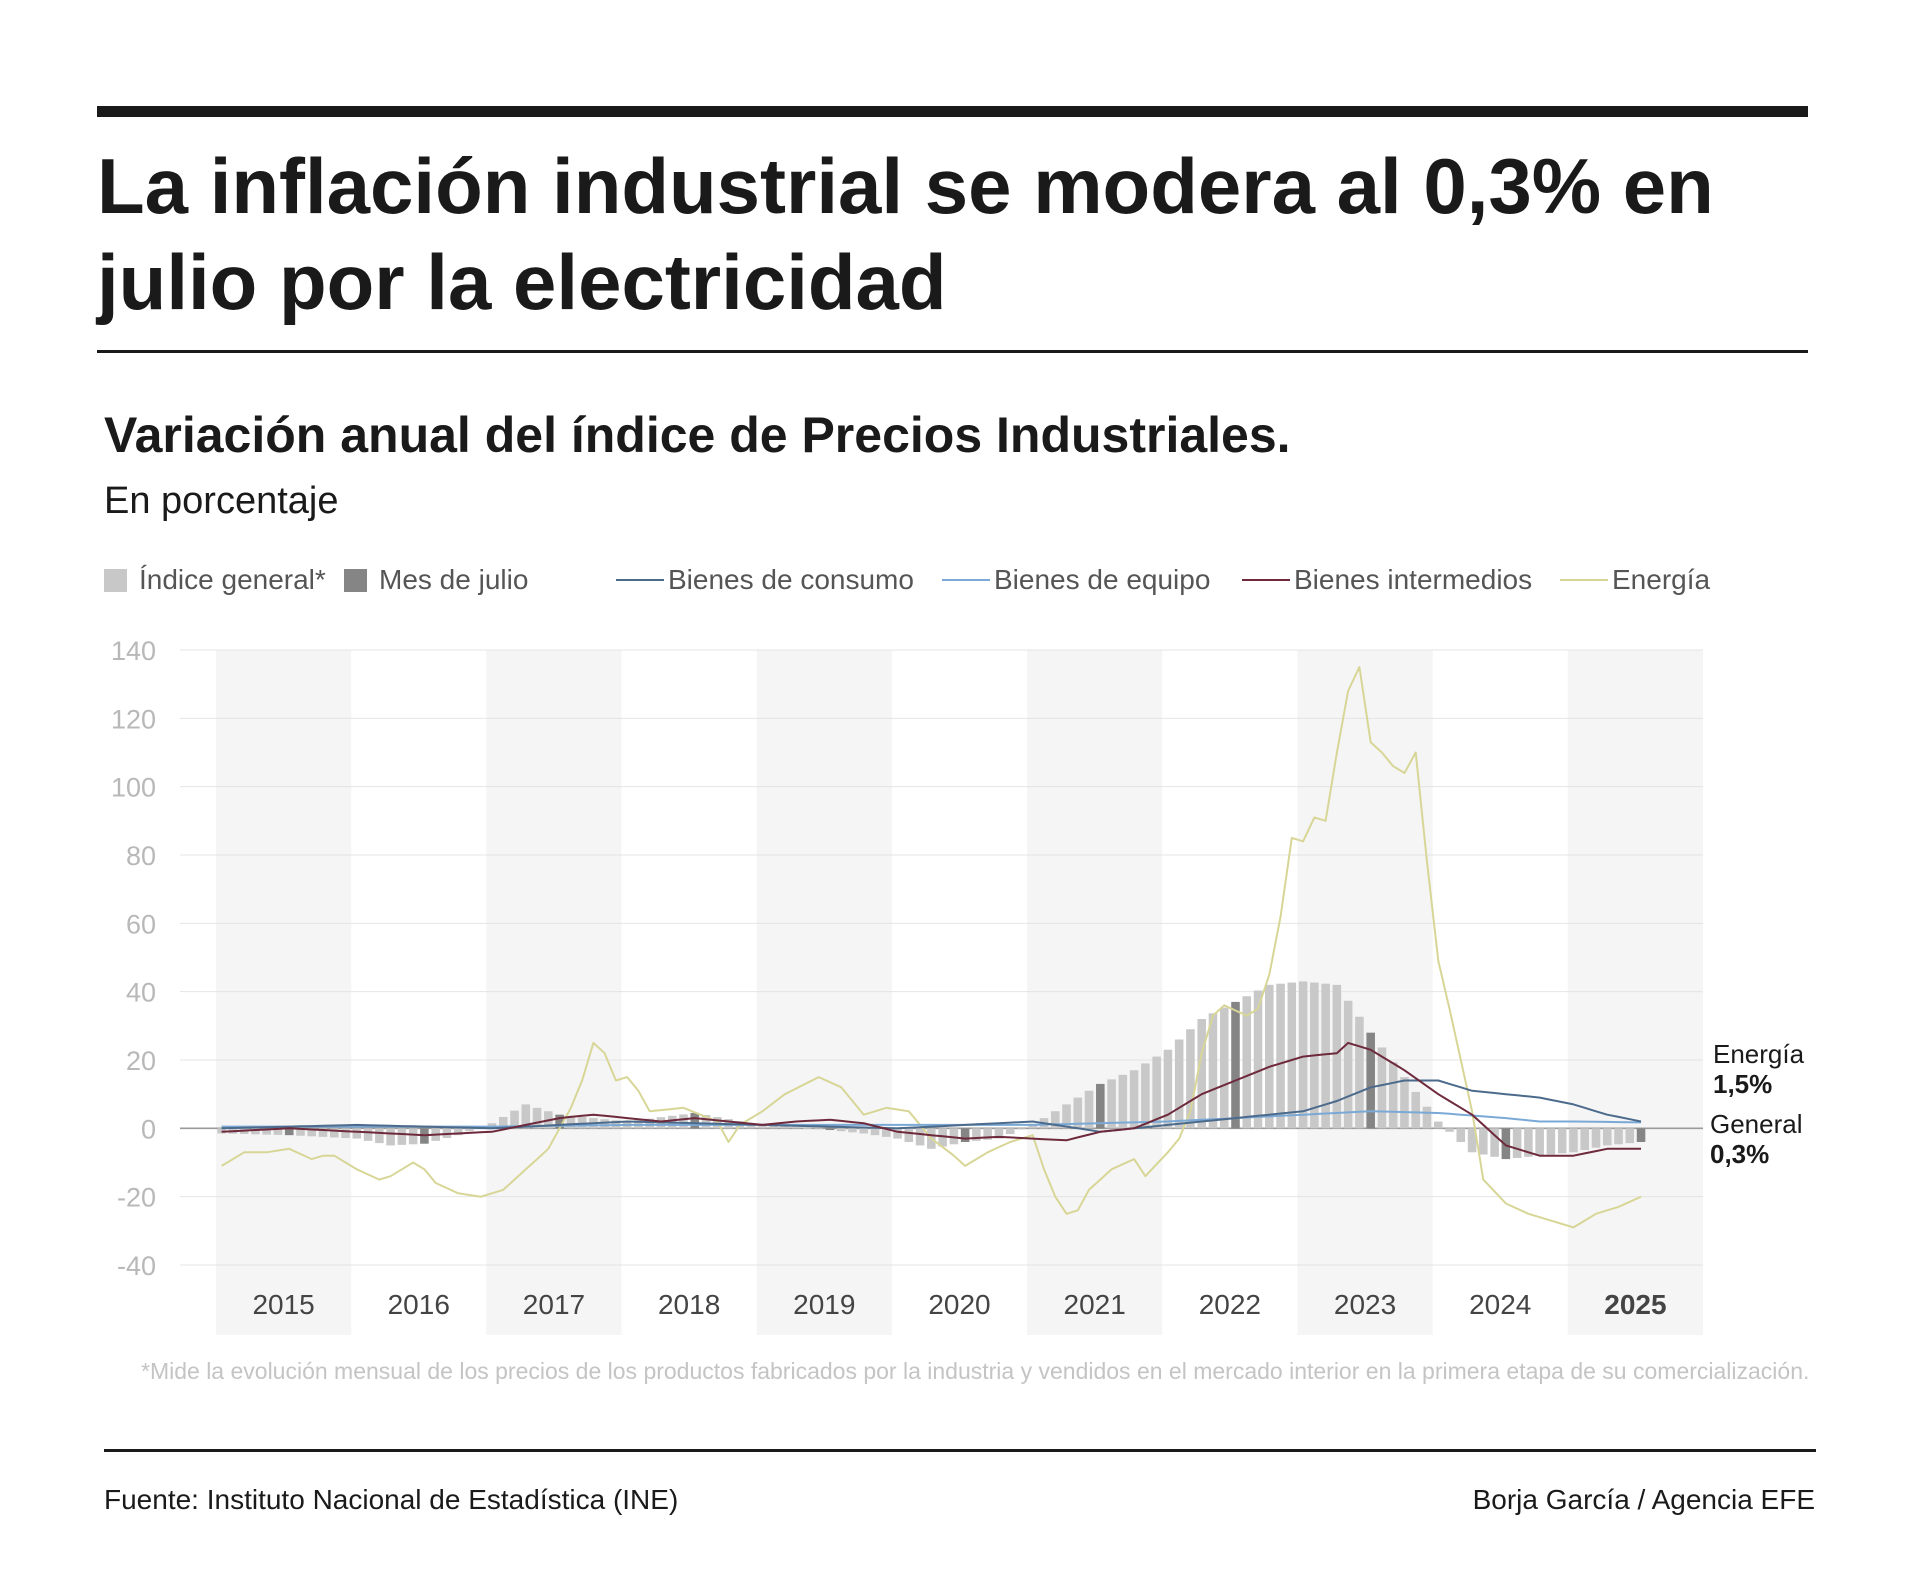  I want to click on y-tick-label-0: 0, so click(148, 1129).